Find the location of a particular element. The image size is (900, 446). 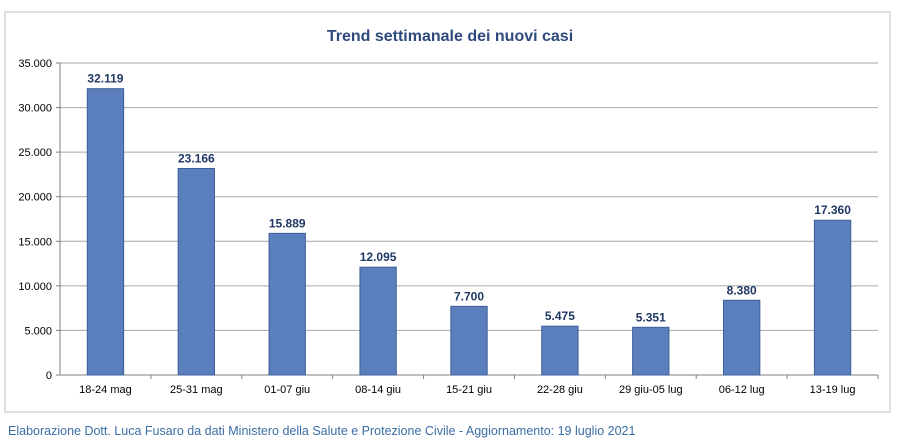

x-tick-label: 08-14 giu is located at coordinates (378, 390).